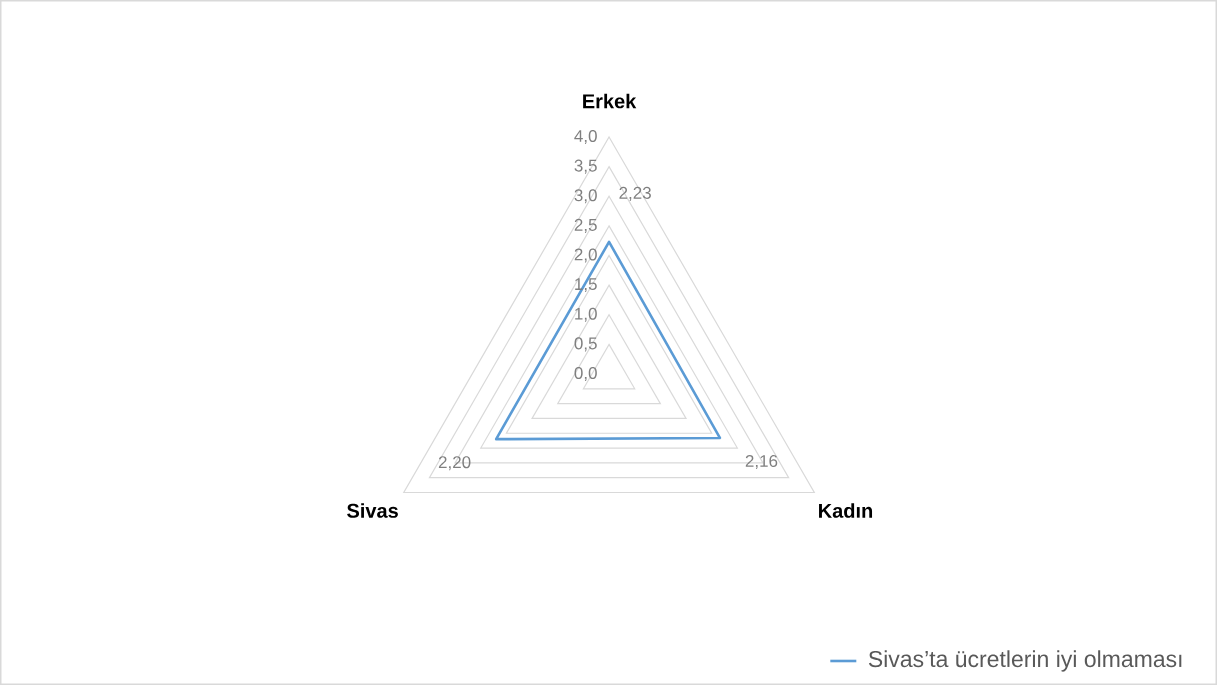 This screenshot has width=1217, height=685. What do you see at coordinates (585, 196) in the screenshot?
I see `y-tick-label: 3,0` at bounding box center [585, 196].